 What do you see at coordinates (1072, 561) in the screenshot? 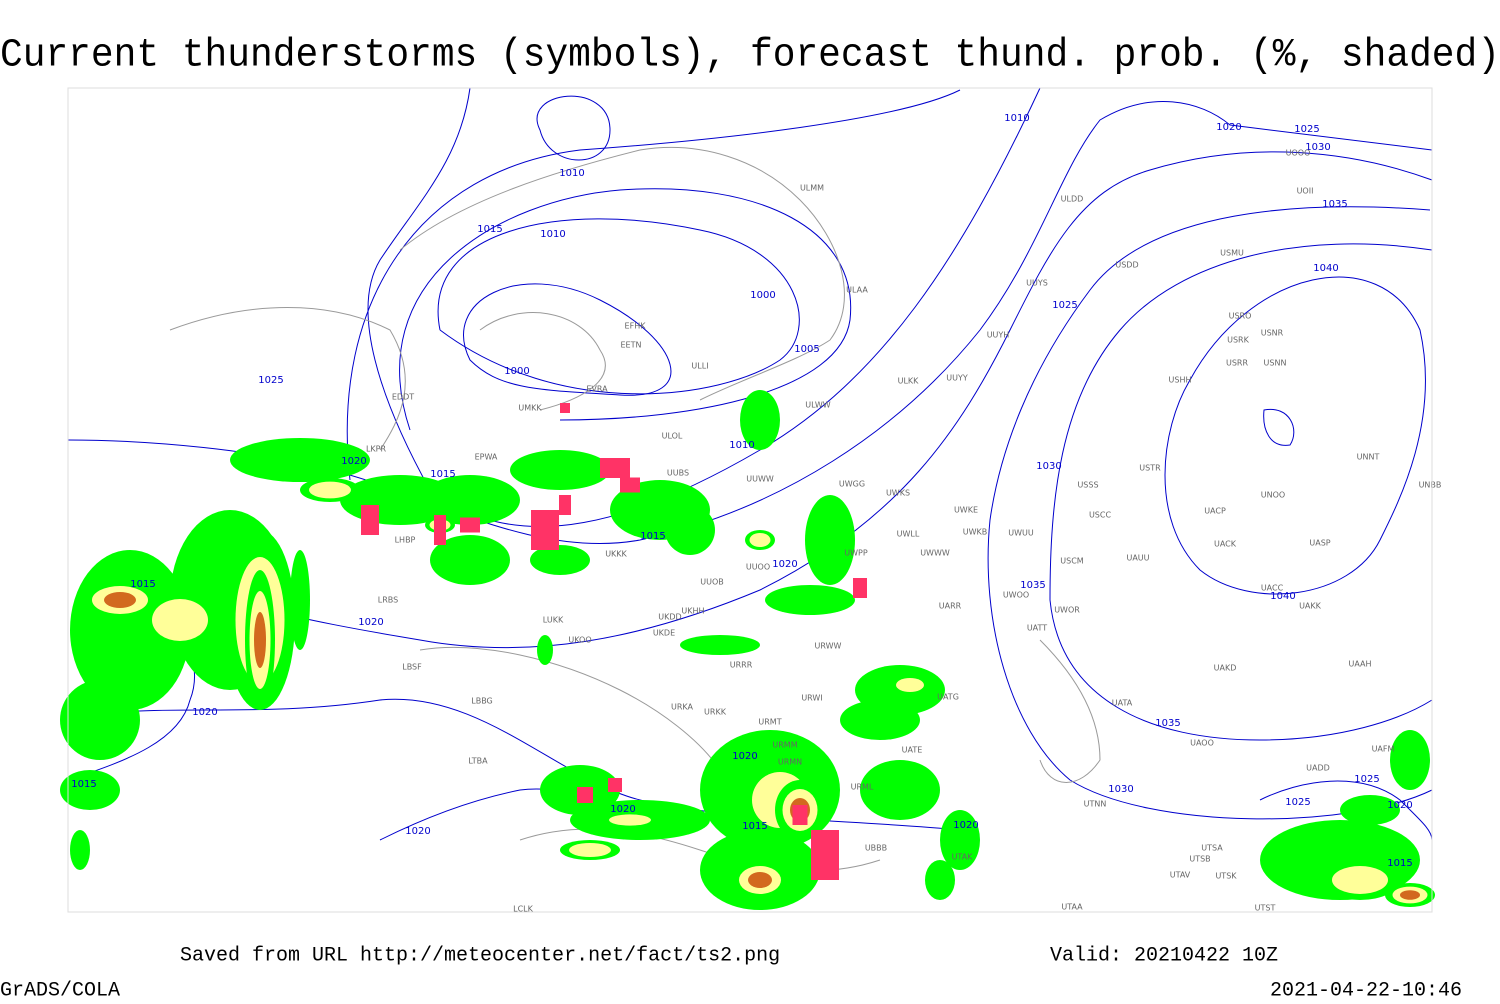
I see `station-label: USCM` at bounding box center [1072, 561].